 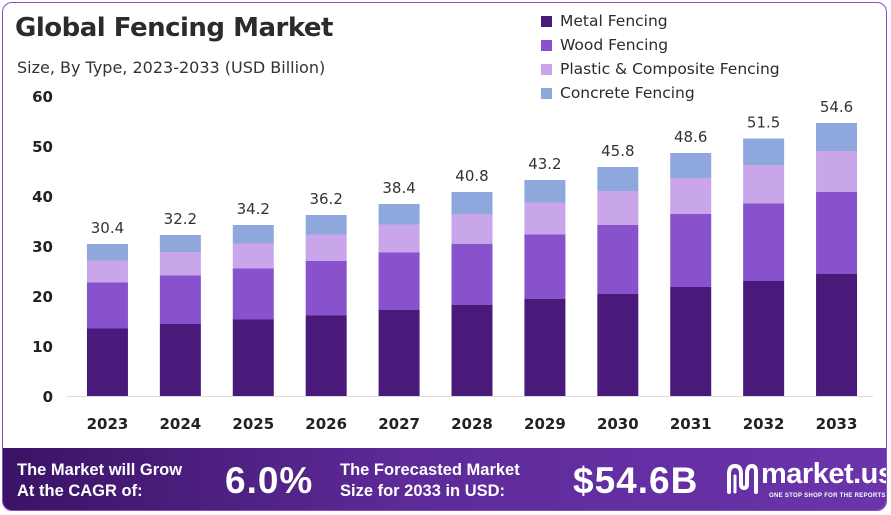 I want to click on y-tick-label: 0, so click(x=48, y=397).